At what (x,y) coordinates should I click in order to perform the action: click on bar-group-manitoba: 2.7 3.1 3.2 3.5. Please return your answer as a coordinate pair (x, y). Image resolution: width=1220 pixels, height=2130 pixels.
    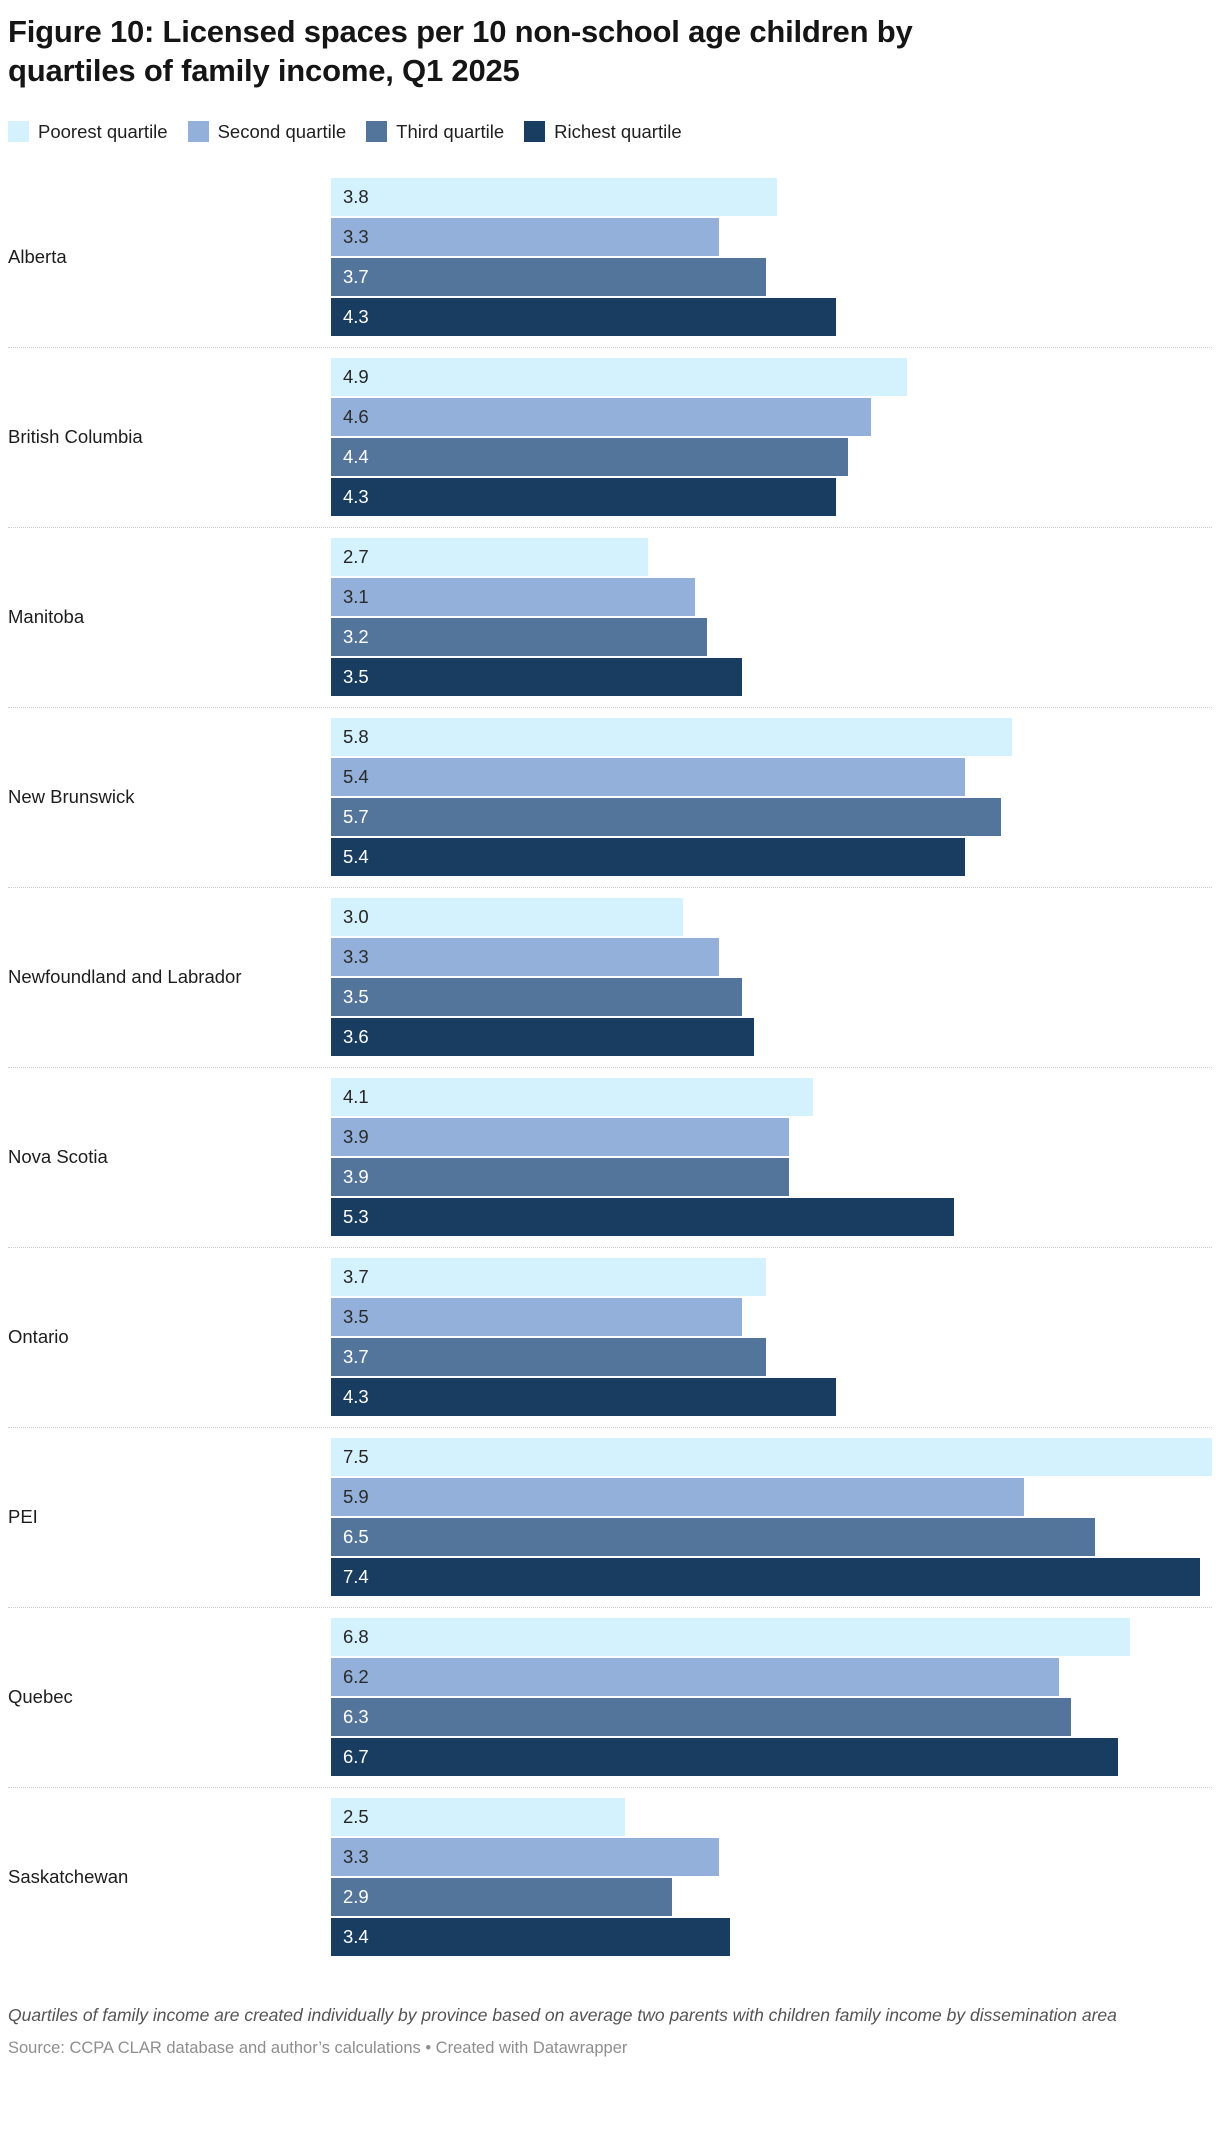
    Looking at the image, I should click on (771, 617).